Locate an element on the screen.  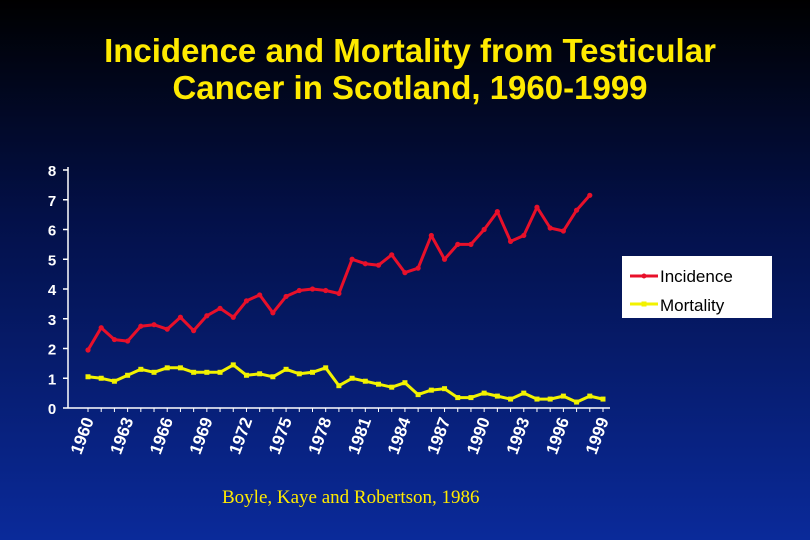
legend-box is located at coordinates (697, 287).